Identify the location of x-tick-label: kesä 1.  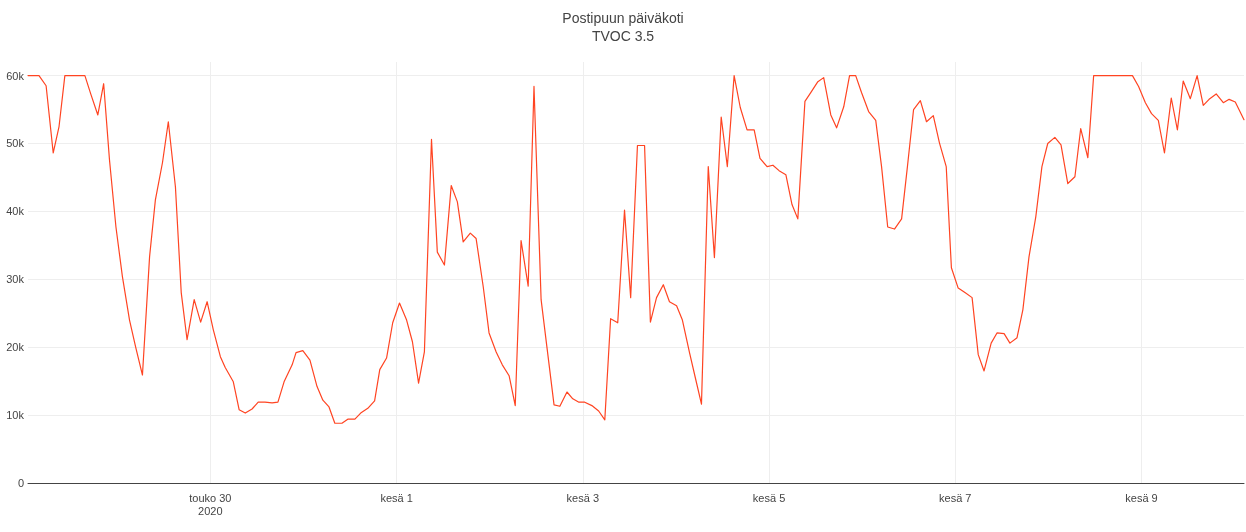
(396, 497).